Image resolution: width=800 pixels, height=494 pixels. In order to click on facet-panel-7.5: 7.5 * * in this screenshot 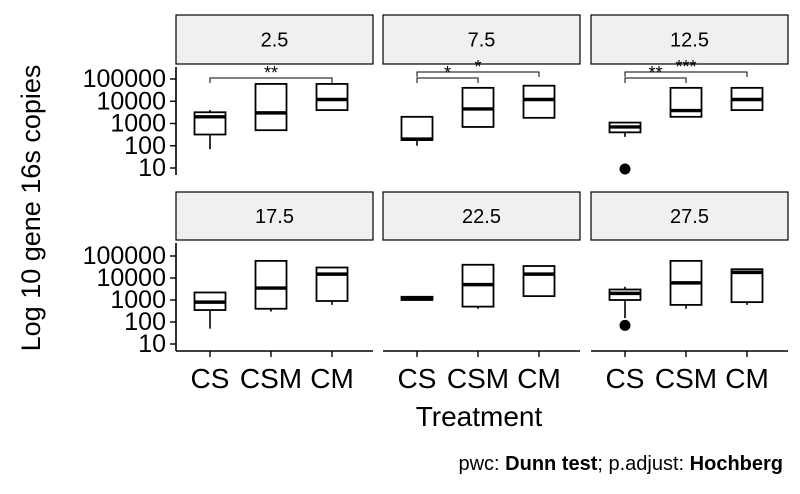, I will do `click(481, 80)`.